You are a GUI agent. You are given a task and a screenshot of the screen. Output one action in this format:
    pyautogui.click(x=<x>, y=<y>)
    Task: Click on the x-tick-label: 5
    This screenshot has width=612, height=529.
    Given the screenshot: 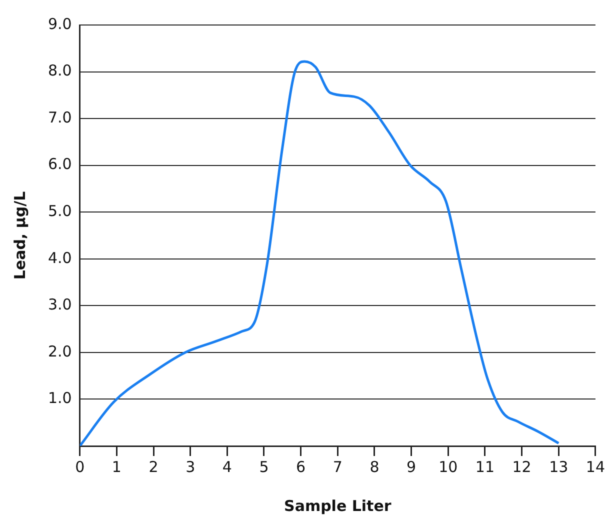 What is the action you would take?
    pyautogui.click(x=264, y=467)
    